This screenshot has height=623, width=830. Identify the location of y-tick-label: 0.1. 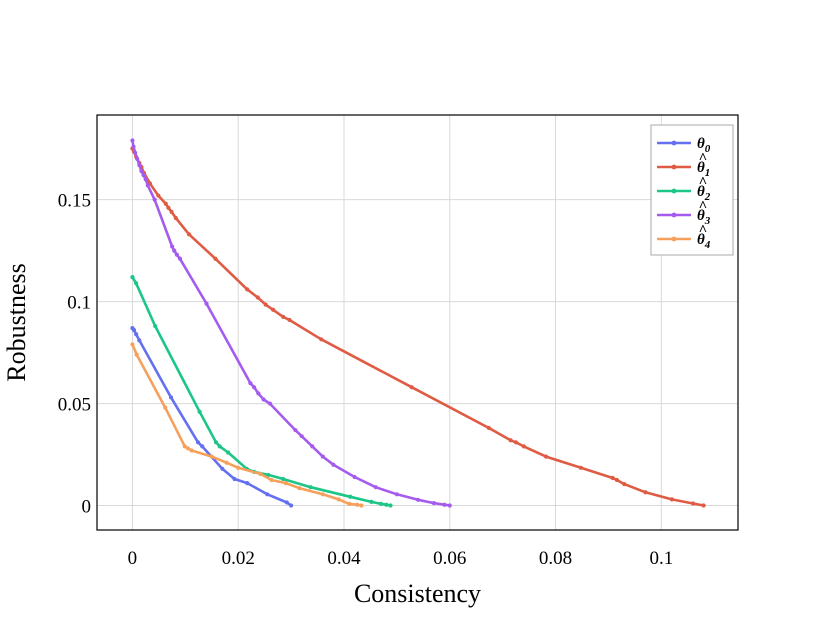
(79, 303).